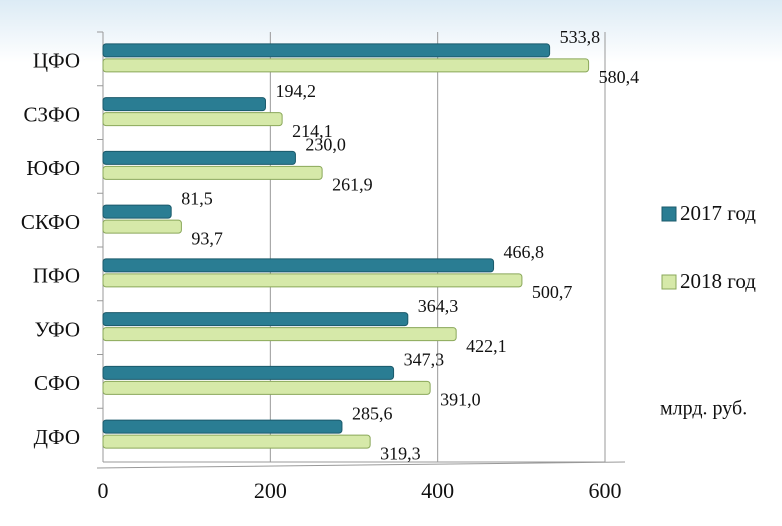  I want to click on value-label: 194,2, so click(295, 91).